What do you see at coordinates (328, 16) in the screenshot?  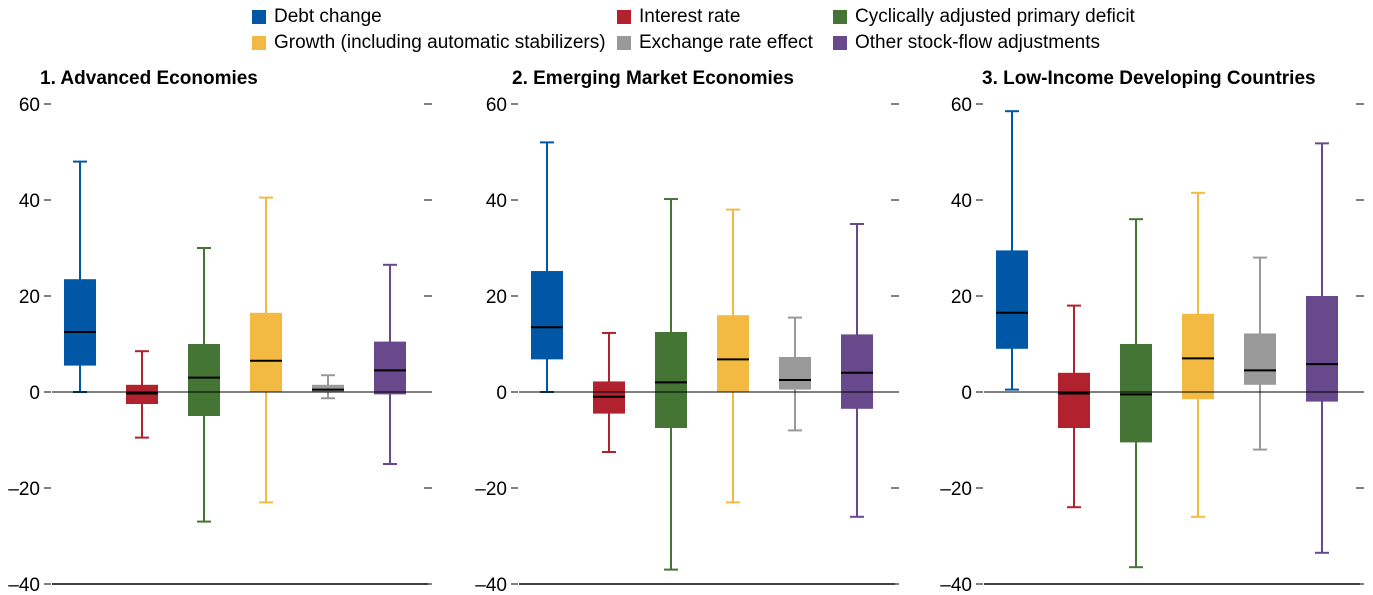 I see `legend-label: Debt change` at bounding box center [328, 16].